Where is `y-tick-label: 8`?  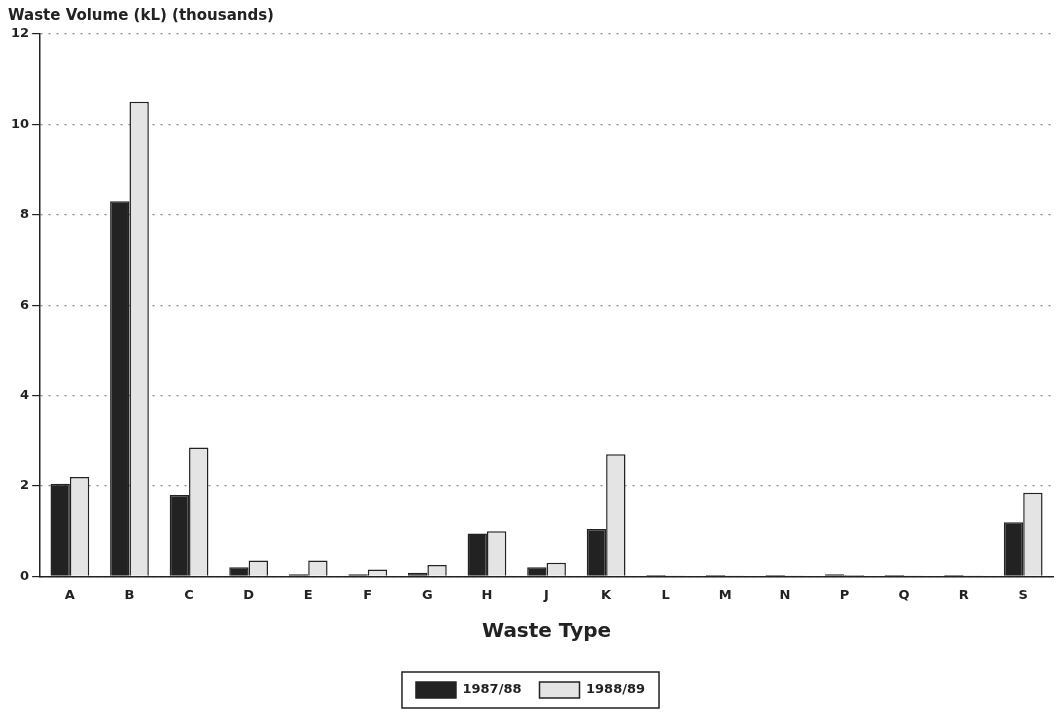
y-tick-label: 8 is located at coordinates (25, 214).